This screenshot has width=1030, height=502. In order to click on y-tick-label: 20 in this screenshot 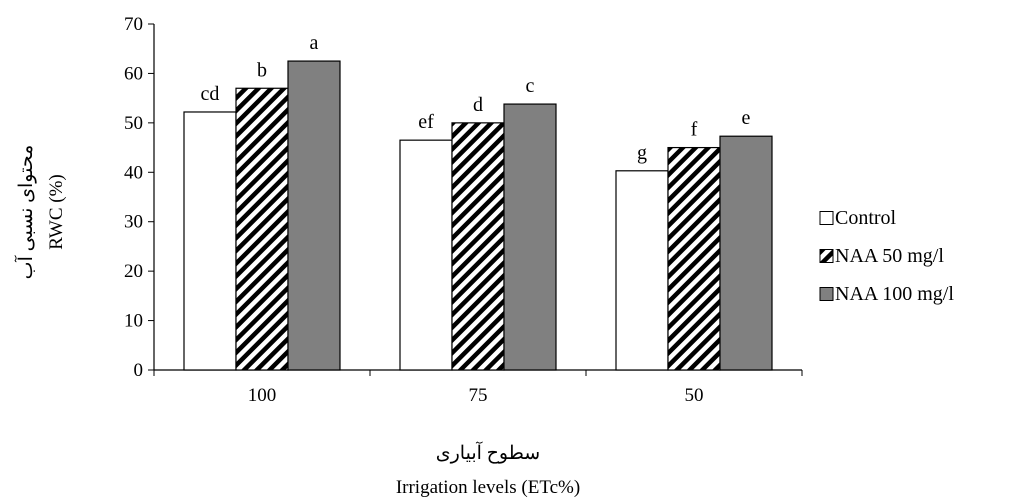, I will do `click(133, 271)`.